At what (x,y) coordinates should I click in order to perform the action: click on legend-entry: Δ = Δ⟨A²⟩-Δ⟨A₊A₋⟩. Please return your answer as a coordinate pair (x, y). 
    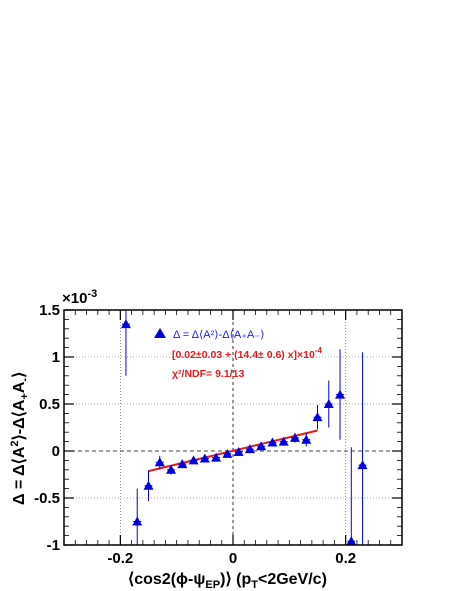
    Looking at the image, I should click on (218, 335).